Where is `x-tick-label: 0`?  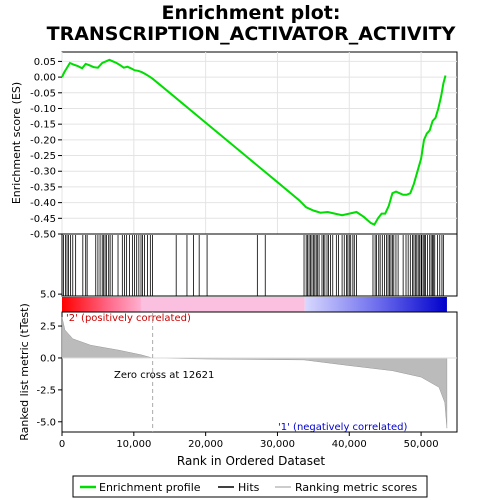 x-tick-label: 0 is located at coordinates (62, 444).